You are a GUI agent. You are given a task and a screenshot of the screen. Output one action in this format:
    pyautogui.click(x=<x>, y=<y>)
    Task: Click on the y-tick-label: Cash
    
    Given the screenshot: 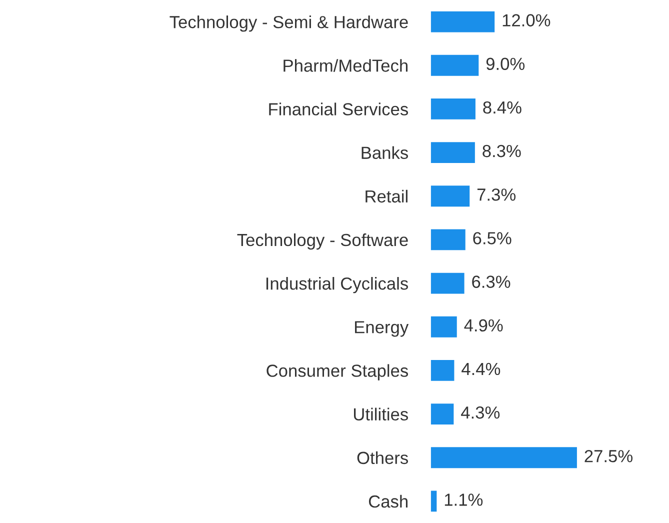 What is the action you would take?
    pyautogui.click(x=388, y=501)
    